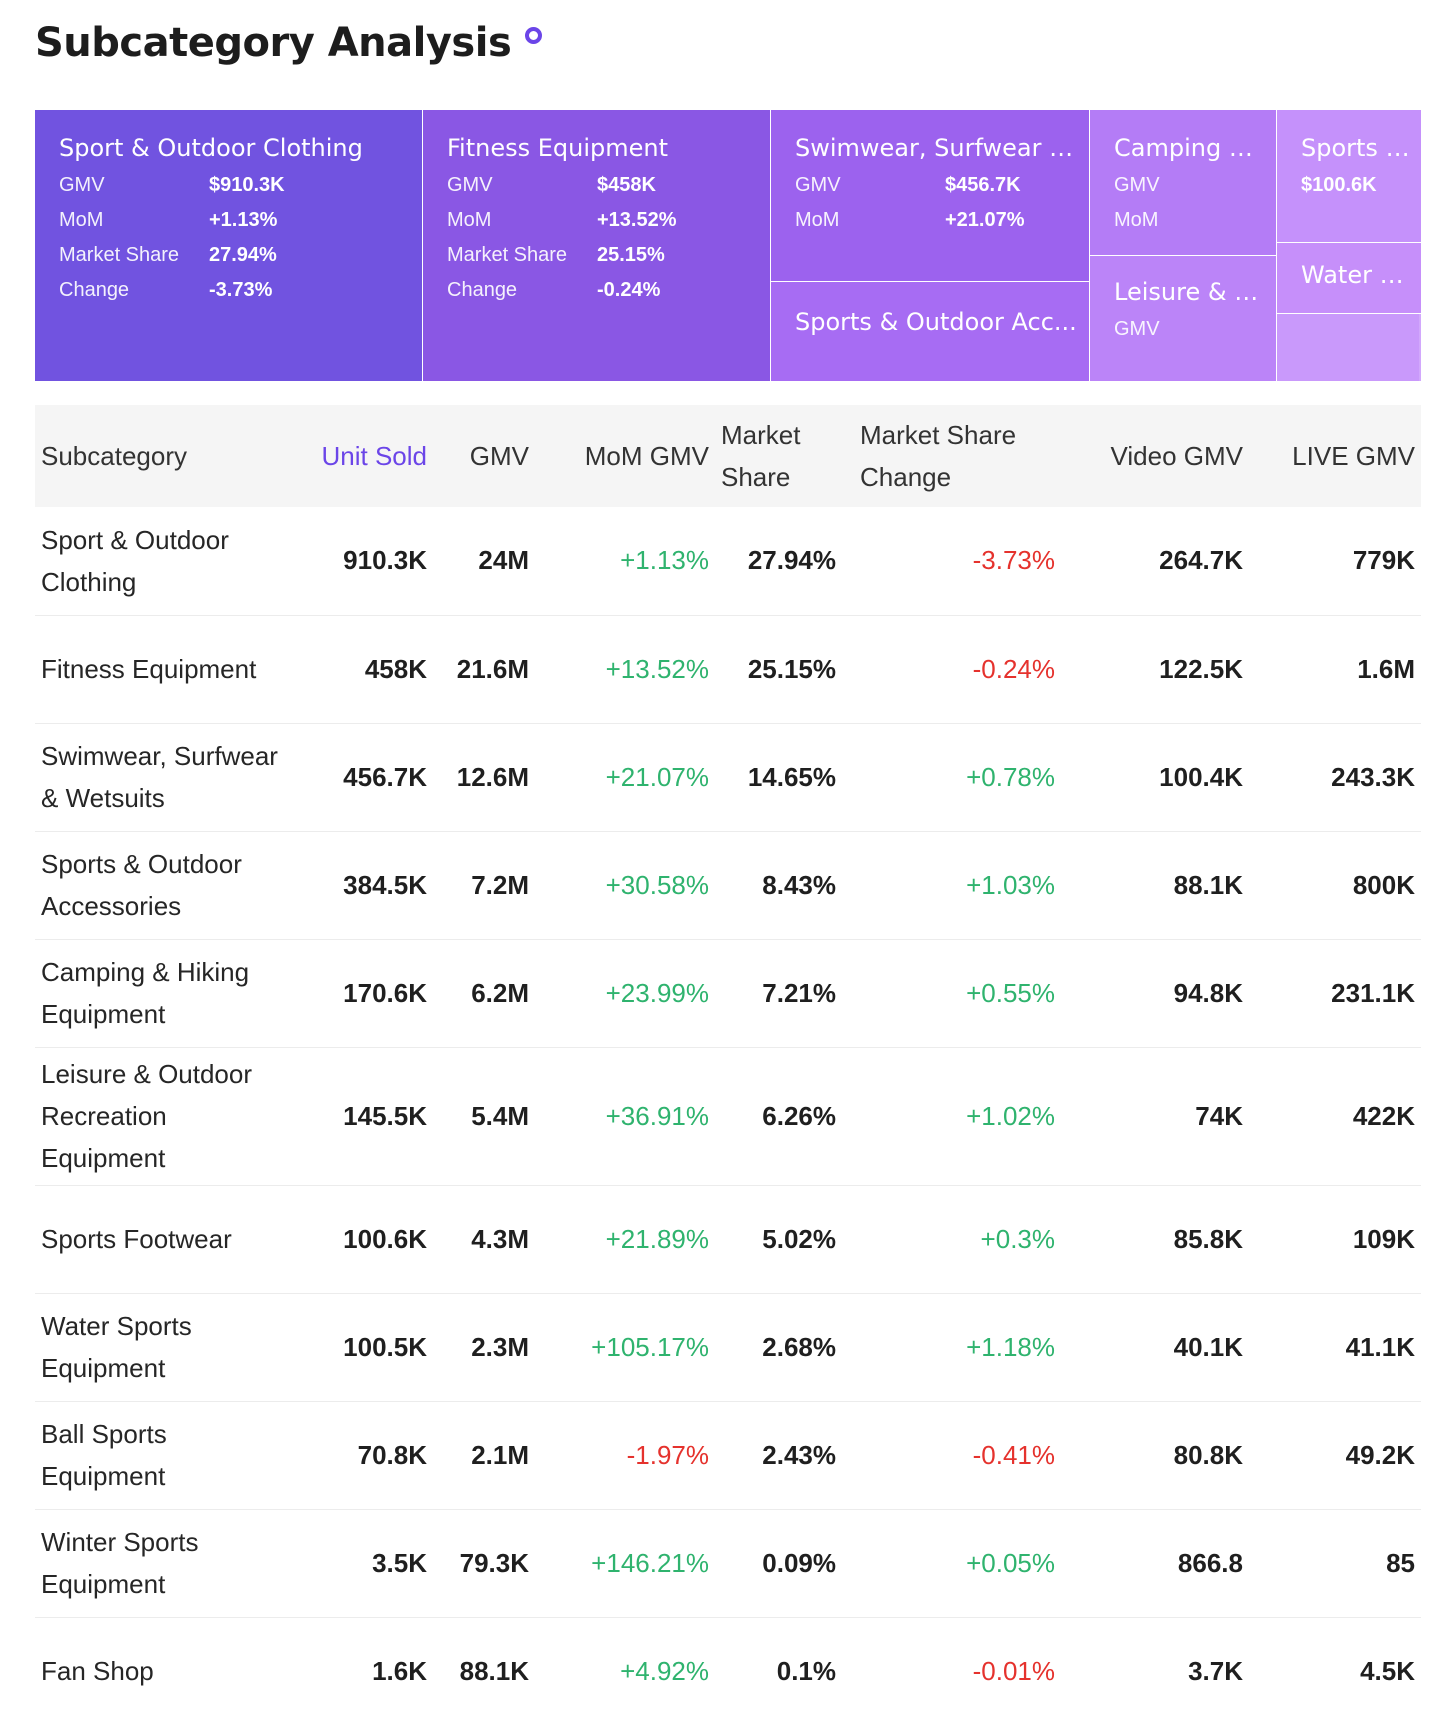  I want to click on col-header-gmv: GMV, so click(499, 456).